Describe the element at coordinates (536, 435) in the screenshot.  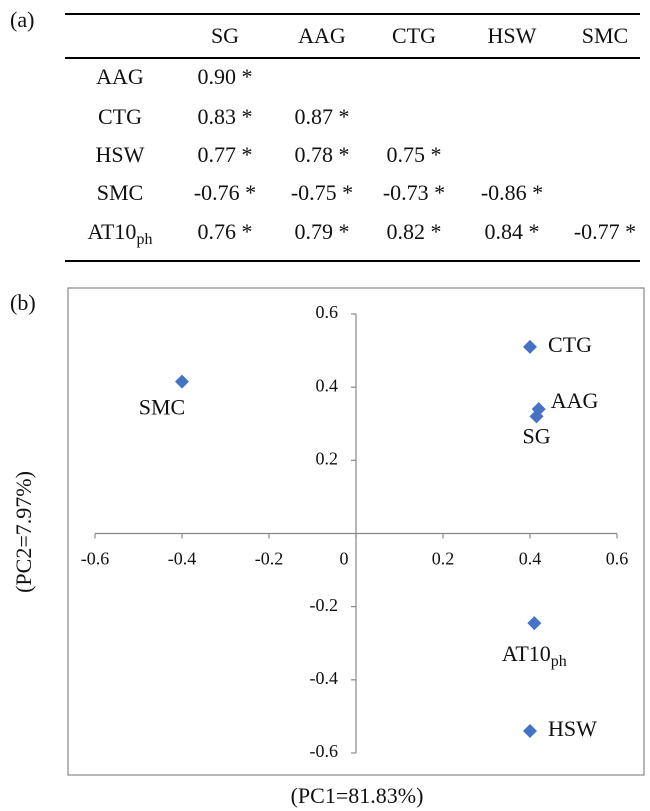
I see `point-label: SG` at that location.